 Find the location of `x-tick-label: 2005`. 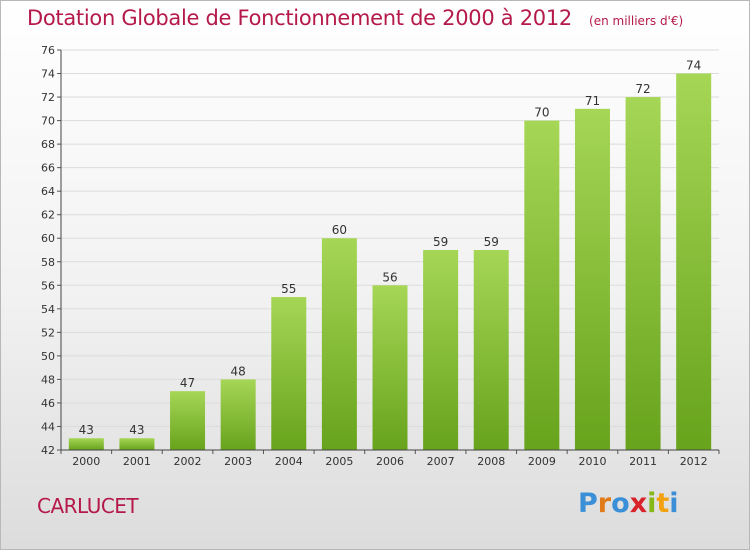

x-tick-label: 2005 is located at coordinates (339, 461).